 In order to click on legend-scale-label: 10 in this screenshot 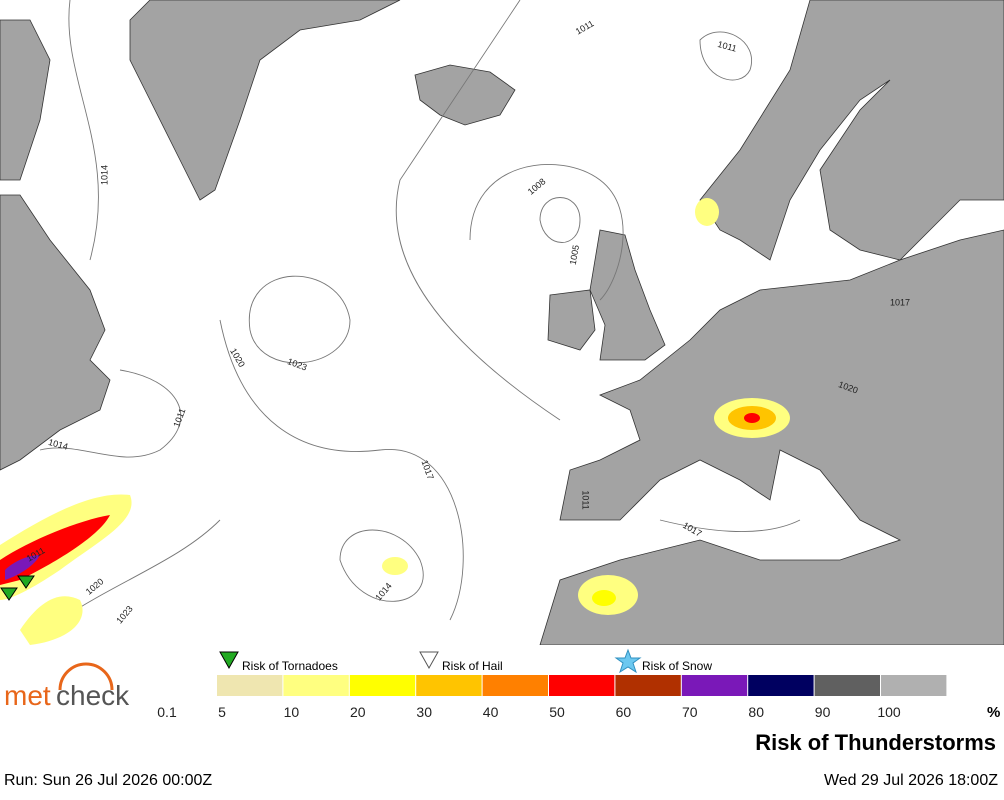, I will do `click(292, 712)`.